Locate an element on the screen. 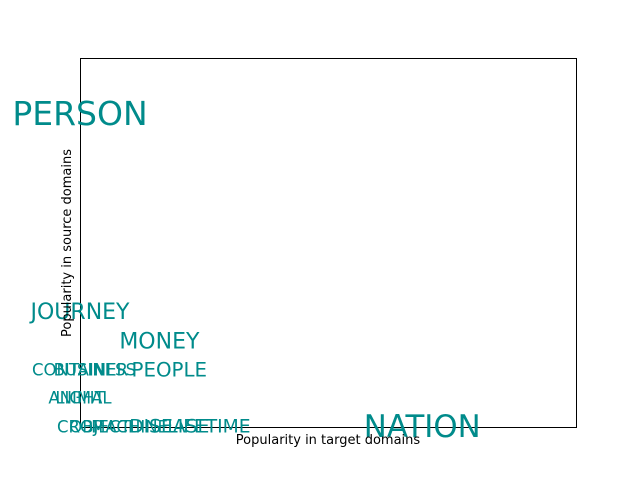 The height and width of the screenshot is (485, 640). point-label-machine: MACHINE is located at coordinates (129, 427).